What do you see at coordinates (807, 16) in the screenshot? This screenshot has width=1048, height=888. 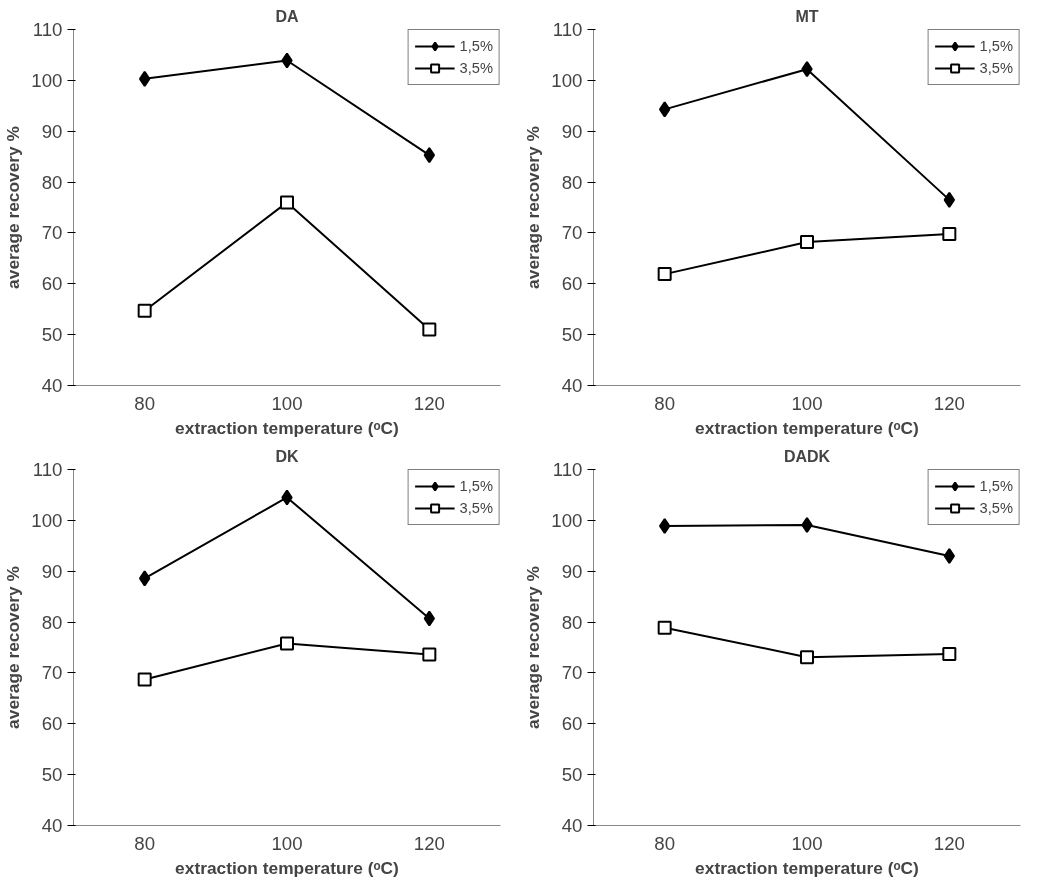 I see `chart-title: MT` at bounding box center [807, 16].